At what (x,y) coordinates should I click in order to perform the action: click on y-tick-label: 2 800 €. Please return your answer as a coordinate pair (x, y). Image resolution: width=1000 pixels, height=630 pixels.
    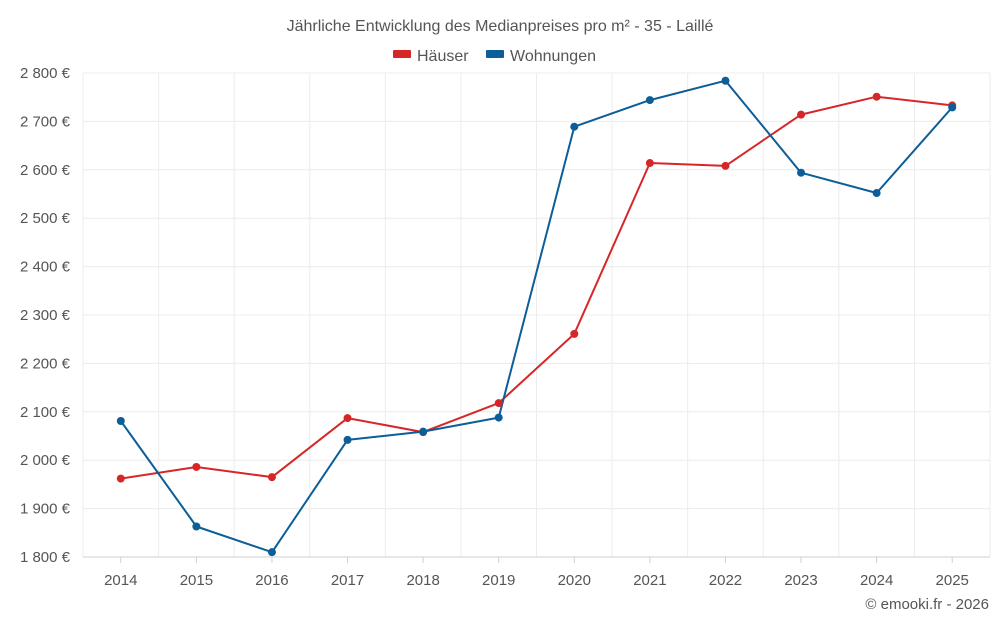
    Looking at the image, I should click on (45, 73).